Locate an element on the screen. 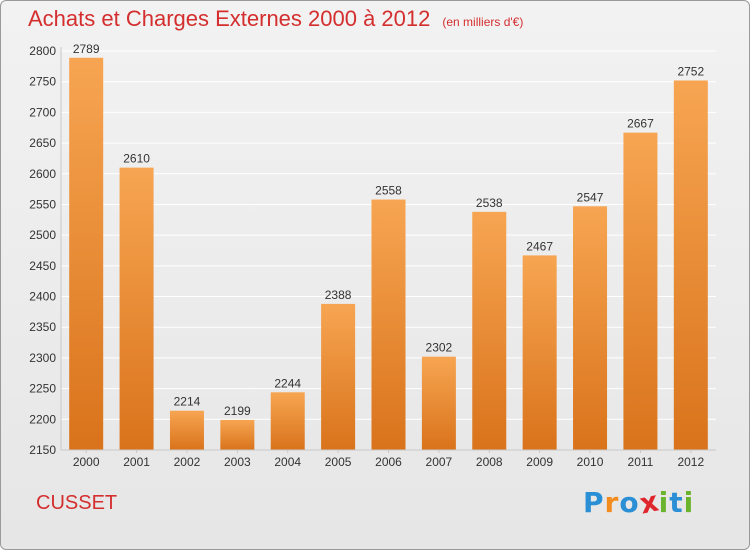  x-tick-label: 2005 is located at coordinates (338, 462).